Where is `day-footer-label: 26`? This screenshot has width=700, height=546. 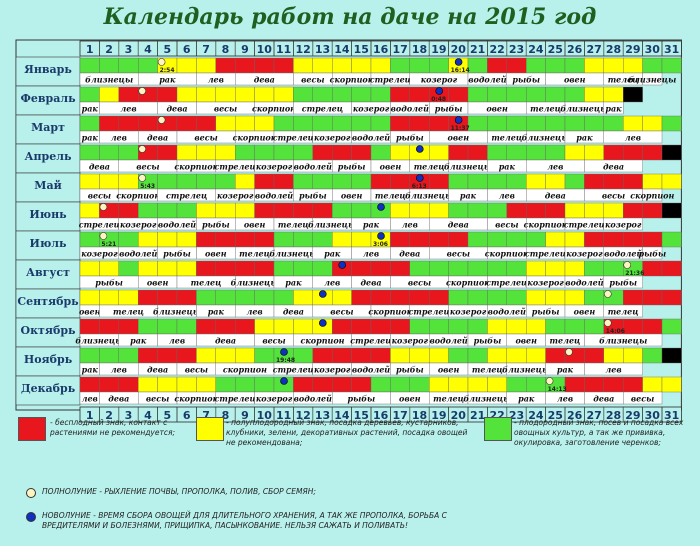 day-footer-label: 26 is located at coordinates (575, 415).